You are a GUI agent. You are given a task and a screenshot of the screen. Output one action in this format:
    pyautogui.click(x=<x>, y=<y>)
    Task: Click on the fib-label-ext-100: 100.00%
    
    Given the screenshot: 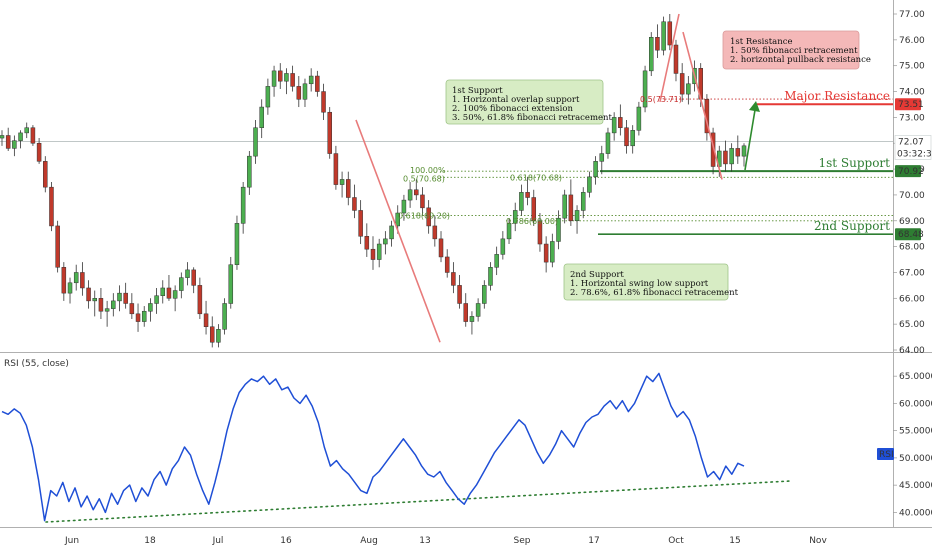 What is the action you would take?
    pyautogui.click(x=428, y=170)
    